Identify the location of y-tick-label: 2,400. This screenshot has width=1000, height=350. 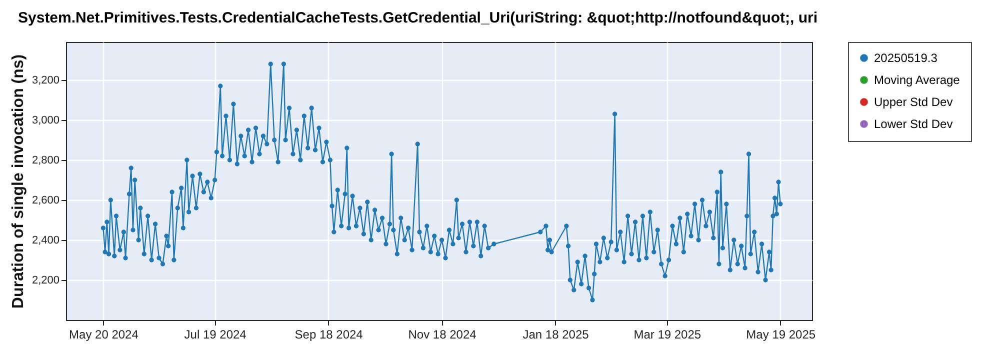
(46, 240).